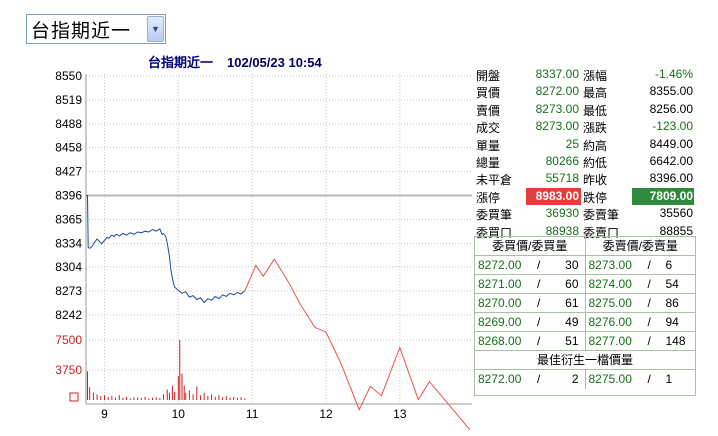 Image resolution: width=718 pixels, height=436 pixels. What do you see at coordinates (672, 303) in the screenshot?
I see `ask-qty: 86` at bounding box center [672, 303].